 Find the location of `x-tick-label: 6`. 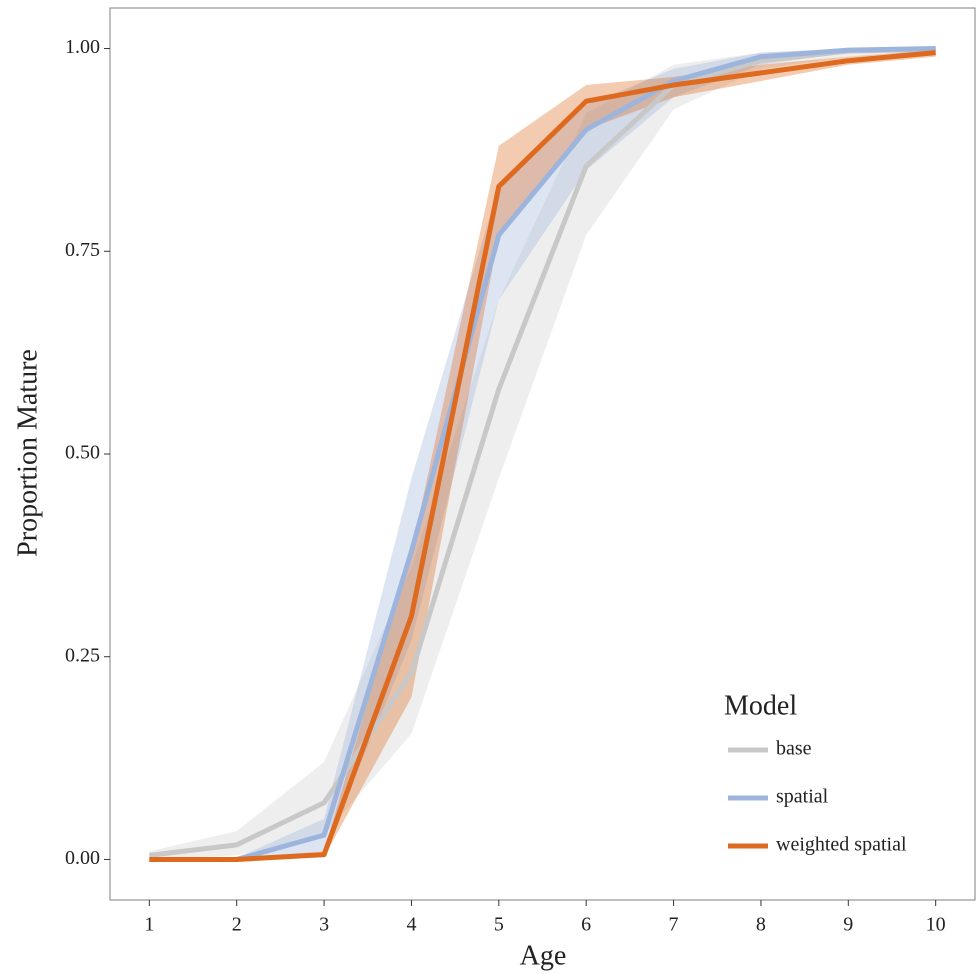

x-tick-label: 6 is located at coordinates (586, 925).